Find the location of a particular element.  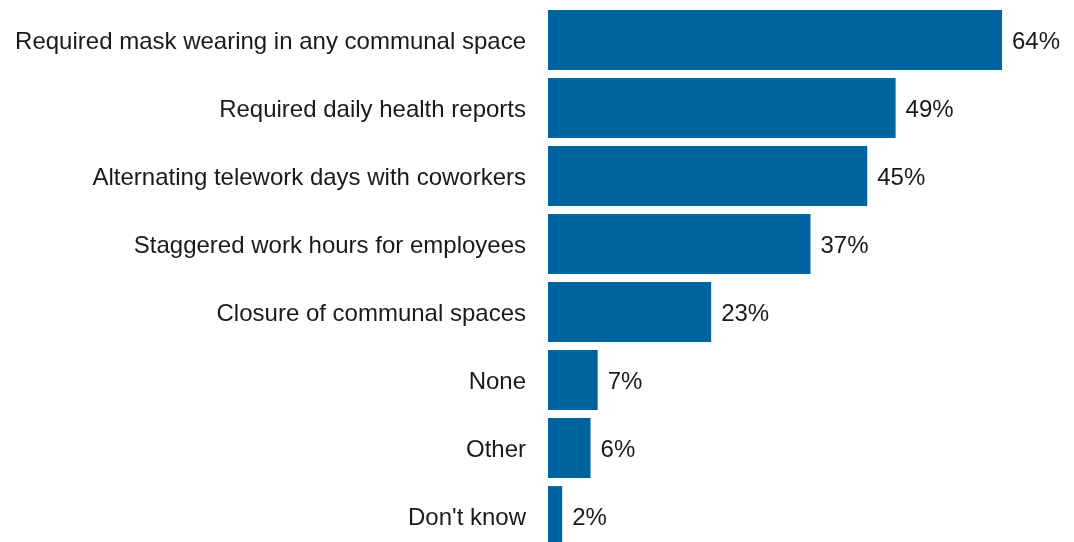

data-label: 2% is located at coordinates (589, 516).